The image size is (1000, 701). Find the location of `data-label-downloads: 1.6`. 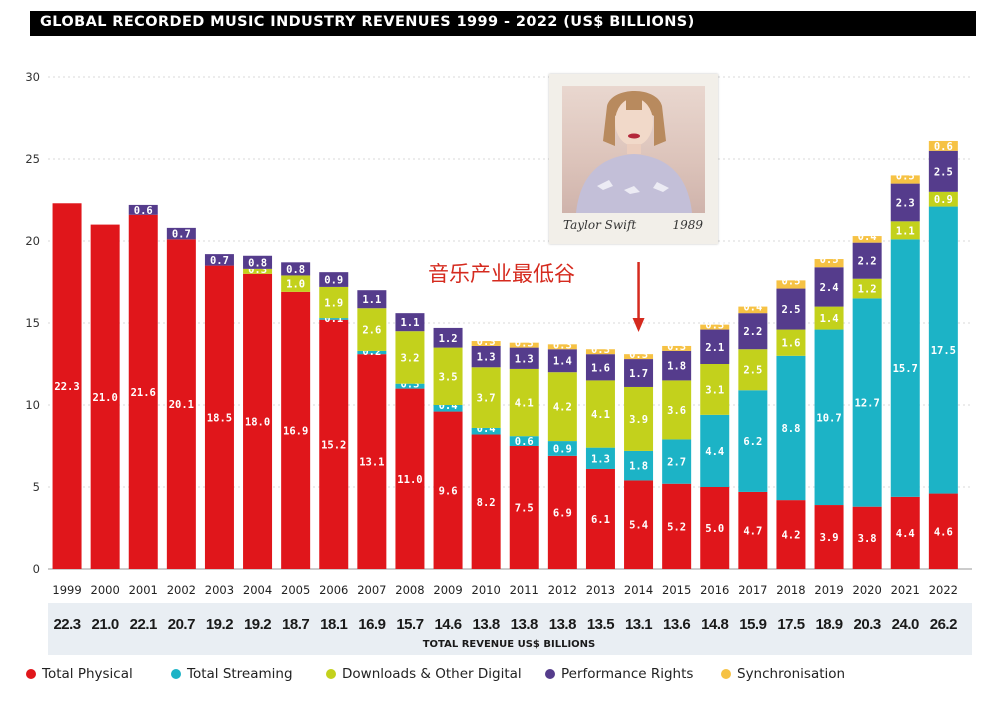

data-label-downloads: 1.6 is located at coordinates (790, 344).